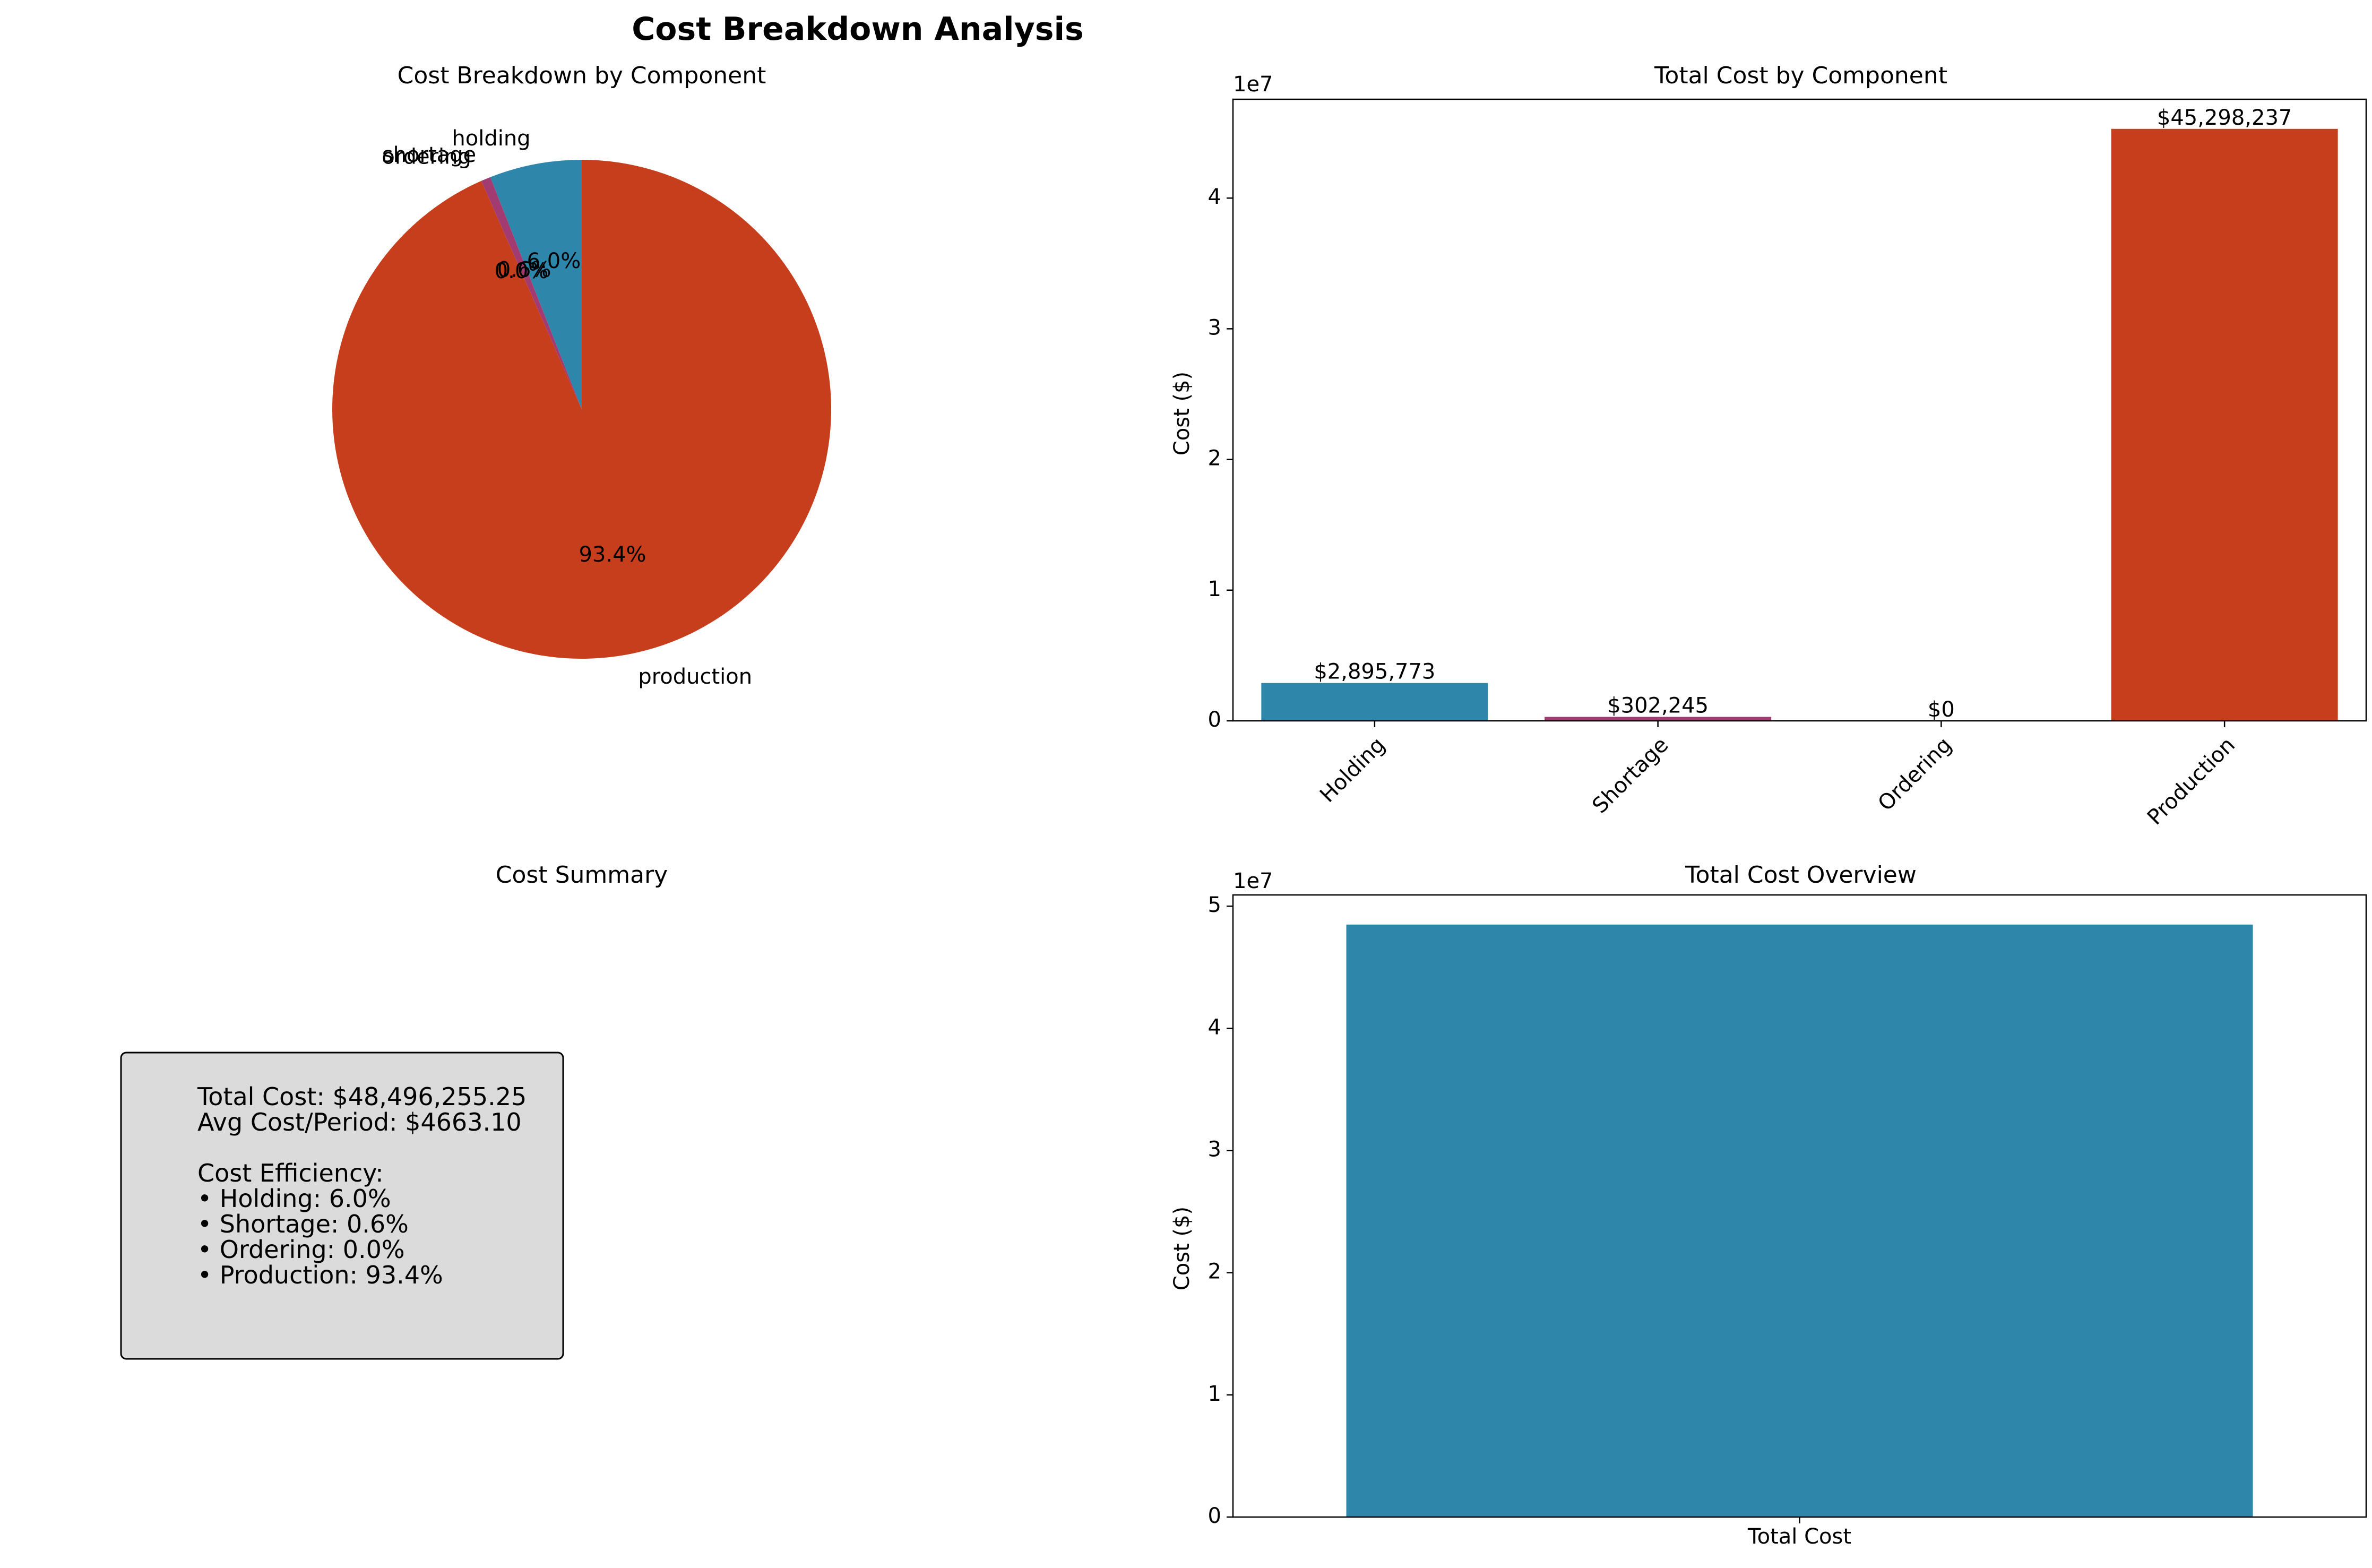  Describe the element at coordinates (1214, 720) in the screenshot. I see `bar1-ytick-label: 0` at that location.